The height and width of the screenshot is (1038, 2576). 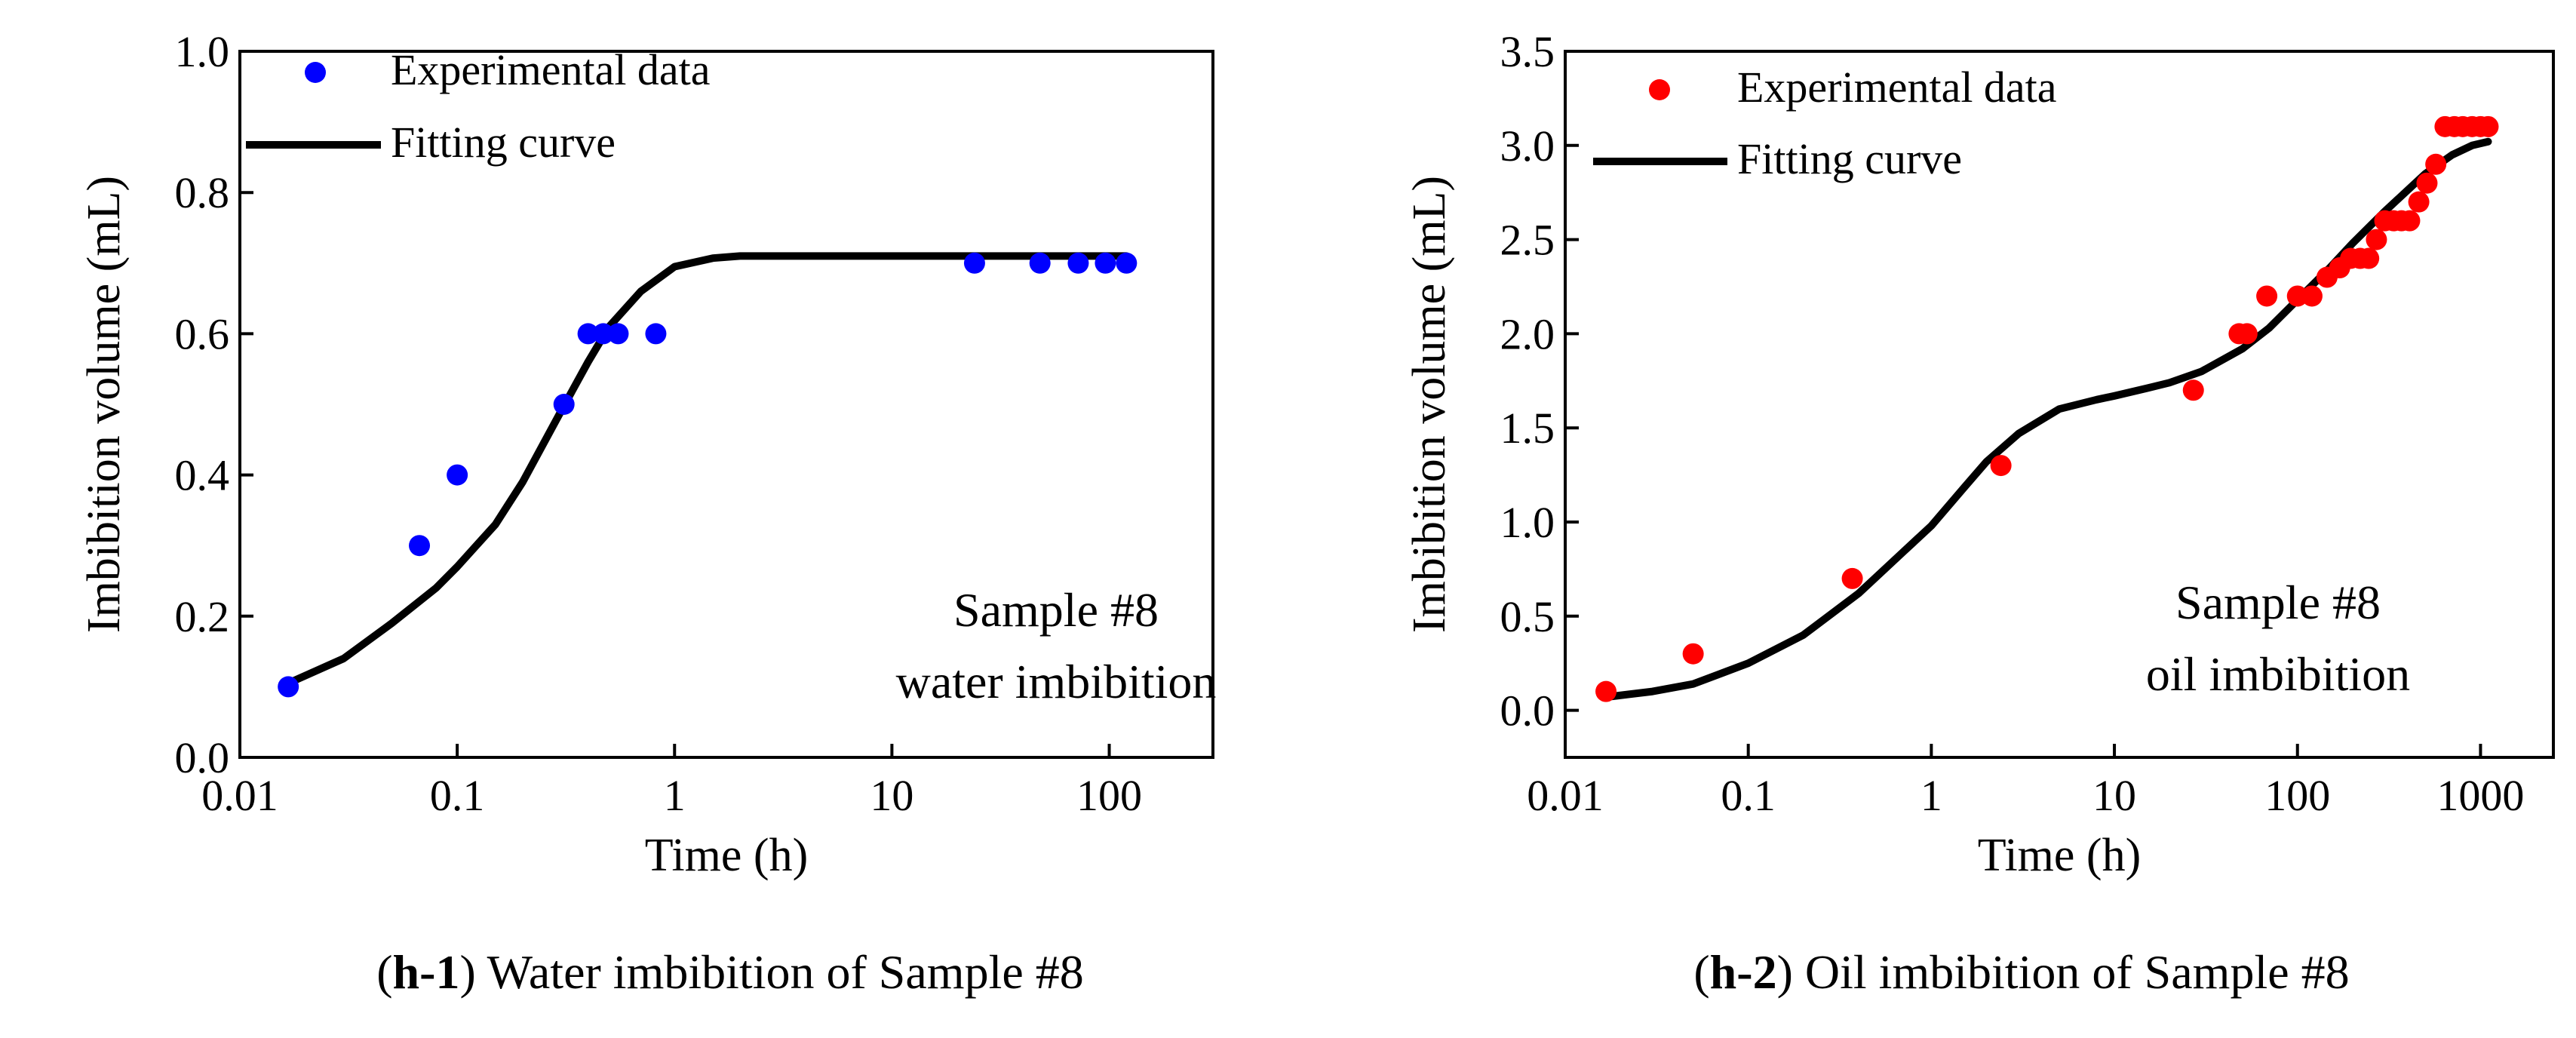 What do you see at coordinates (707, 470) in the screenshot?
I see `fitting-curve-line` at bounding box center [707, 470].